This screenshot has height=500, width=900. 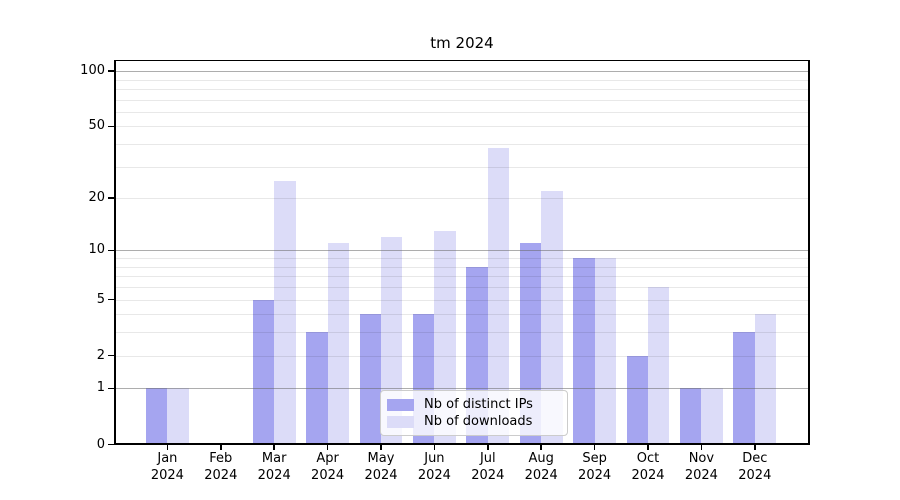 What do you see at coordinates (462, 43) in the screenshot?
I see `chart-title: tm 2024` at bounding box center [462, 43].